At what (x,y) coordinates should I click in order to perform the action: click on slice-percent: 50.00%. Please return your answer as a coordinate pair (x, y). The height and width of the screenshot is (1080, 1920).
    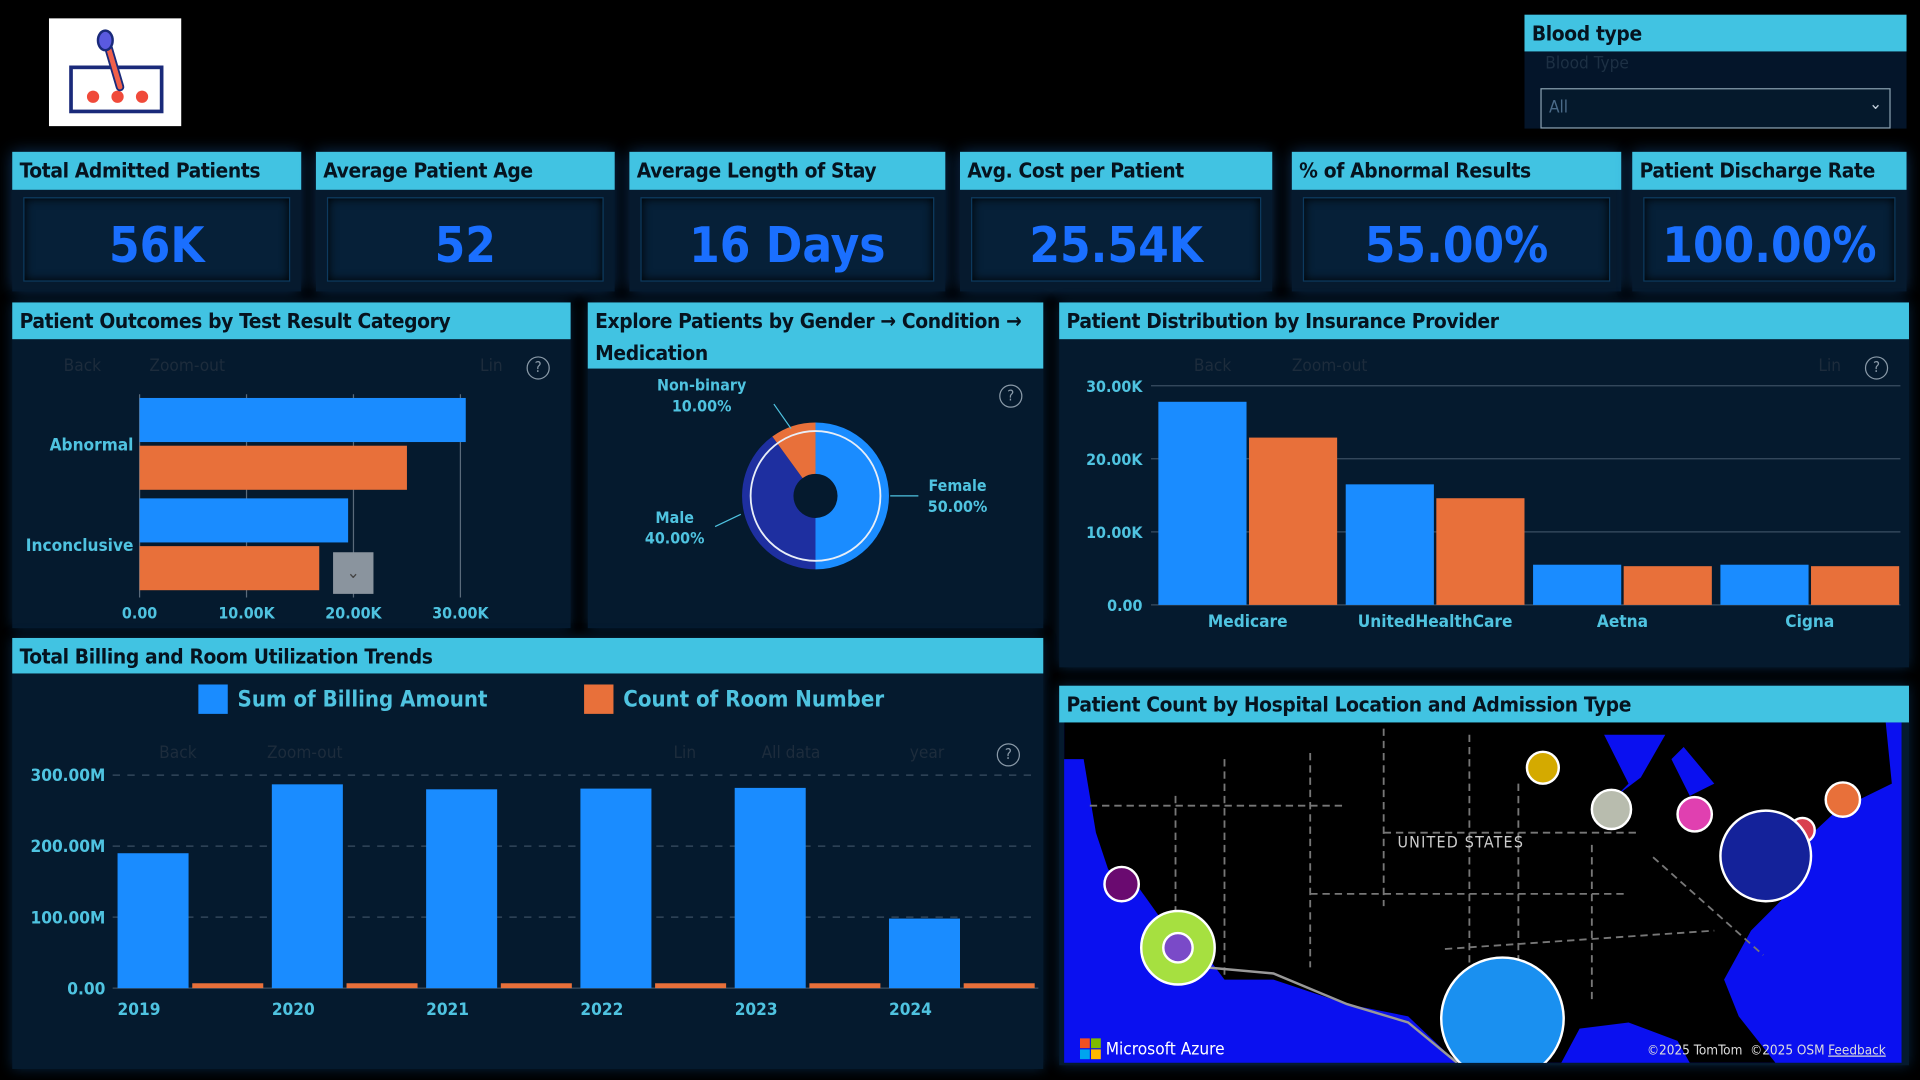
    Looking at the image, I should click on (958, 506).